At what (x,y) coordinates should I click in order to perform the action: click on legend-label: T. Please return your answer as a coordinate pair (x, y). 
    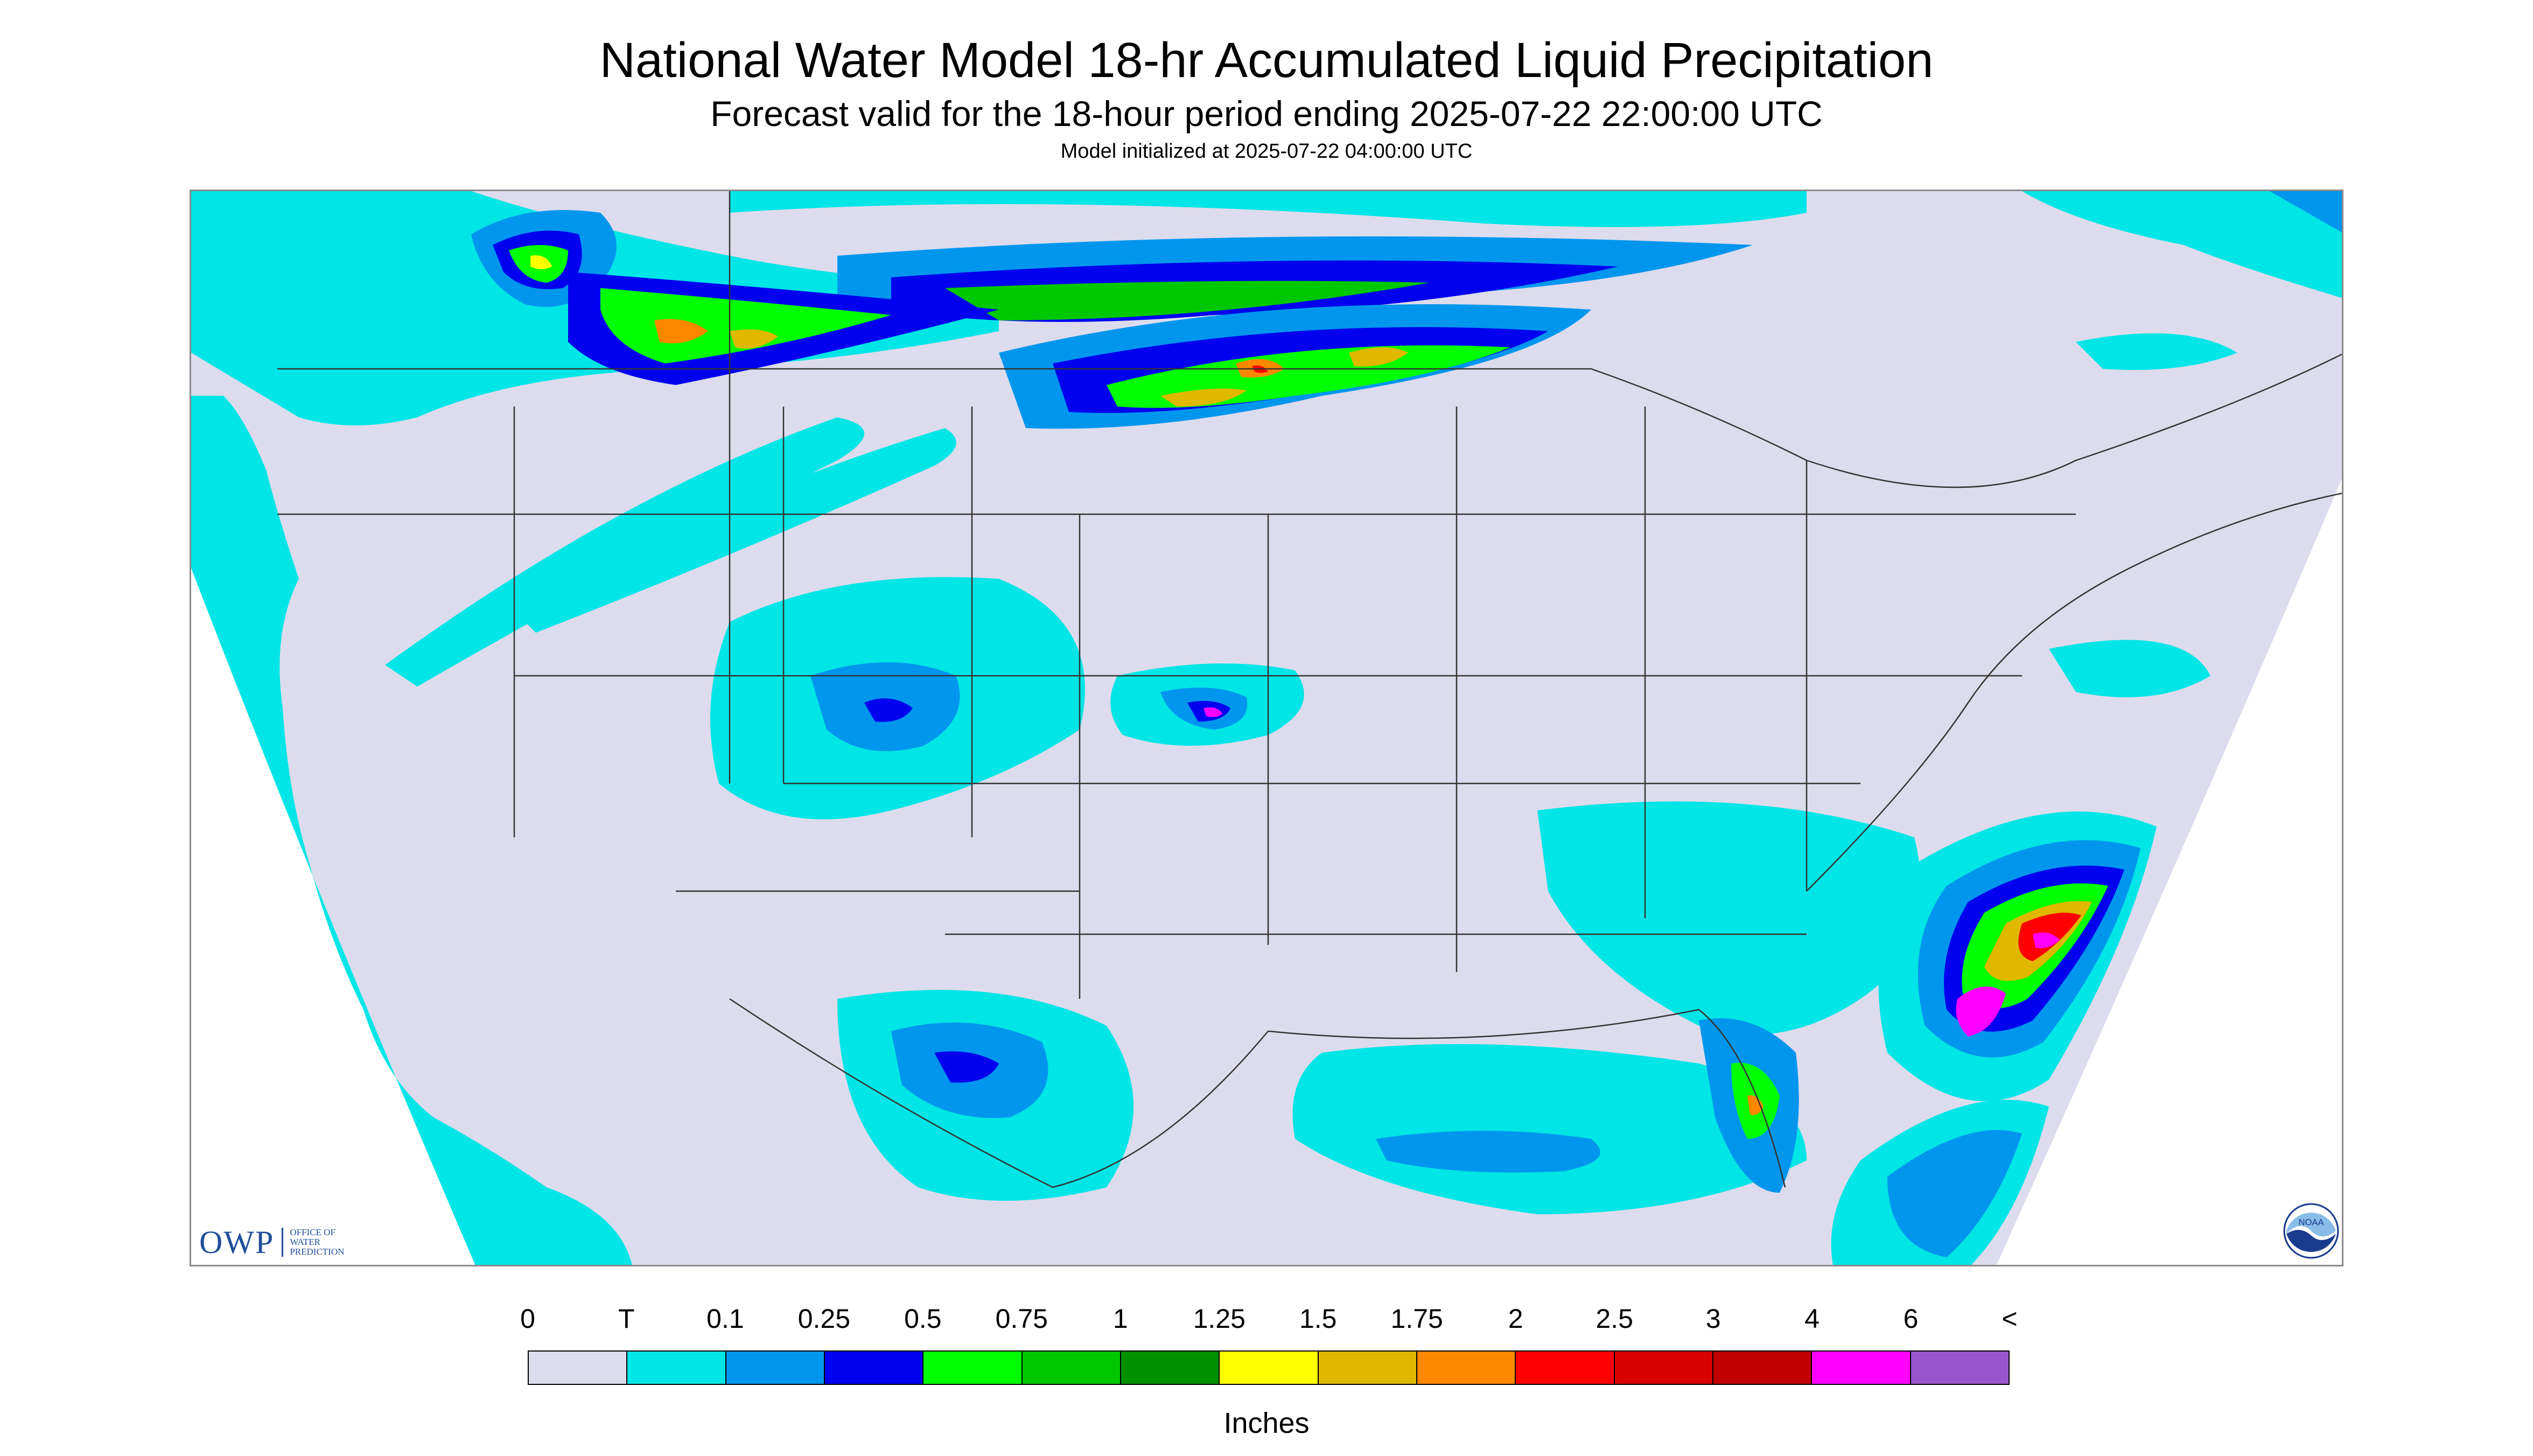
    Looking at the image, I should click on (627, 1319).